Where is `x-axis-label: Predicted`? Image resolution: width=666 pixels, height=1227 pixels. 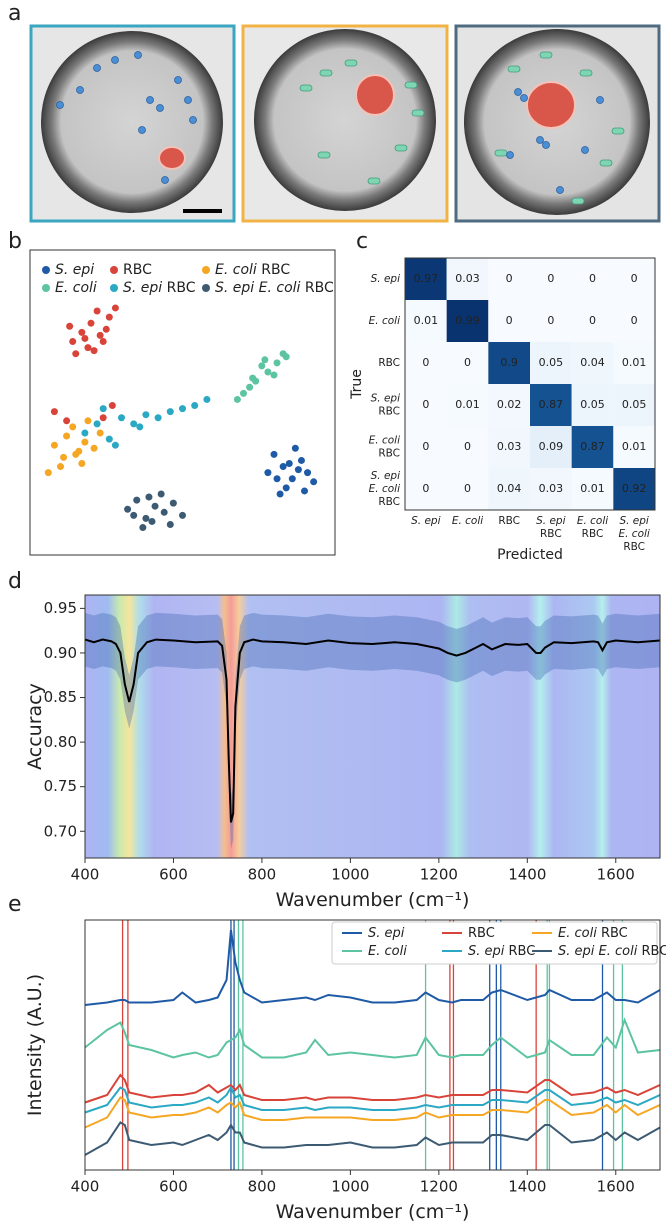
x-axis-label: Predicted is located at coordinates (530, 555).